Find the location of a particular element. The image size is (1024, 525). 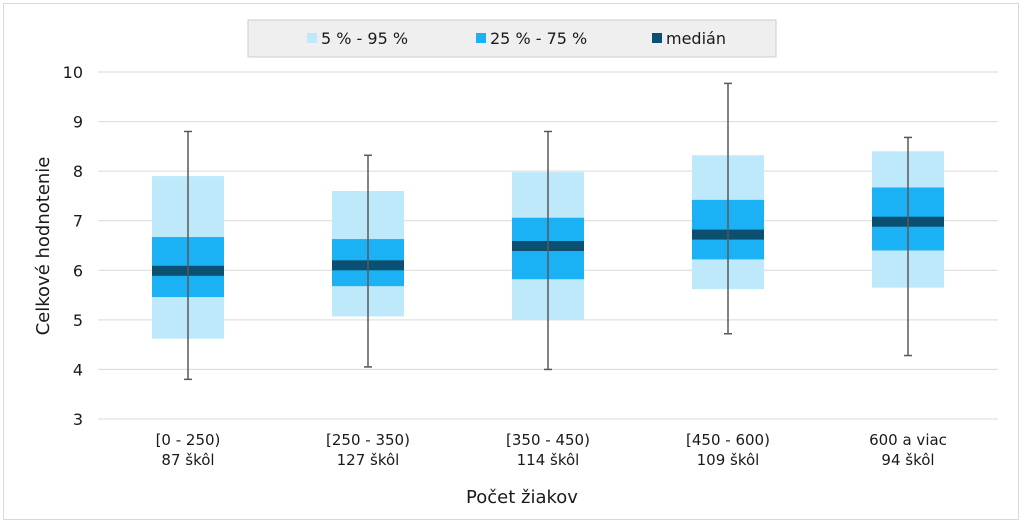

x-category-range: [250 - 350) is located at coordinates (368, 440).